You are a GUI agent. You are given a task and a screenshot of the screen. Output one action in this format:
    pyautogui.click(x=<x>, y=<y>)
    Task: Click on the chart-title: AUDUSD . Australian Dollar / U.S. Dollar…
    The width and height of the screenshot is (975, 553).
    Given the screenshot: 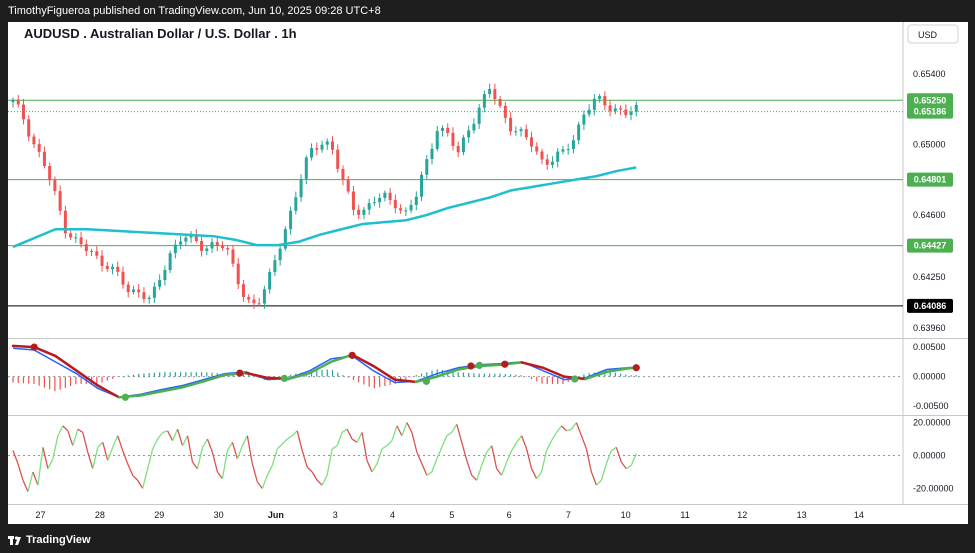 What is the action you would take?
    pyautogui.click(x=160, y=33)
    